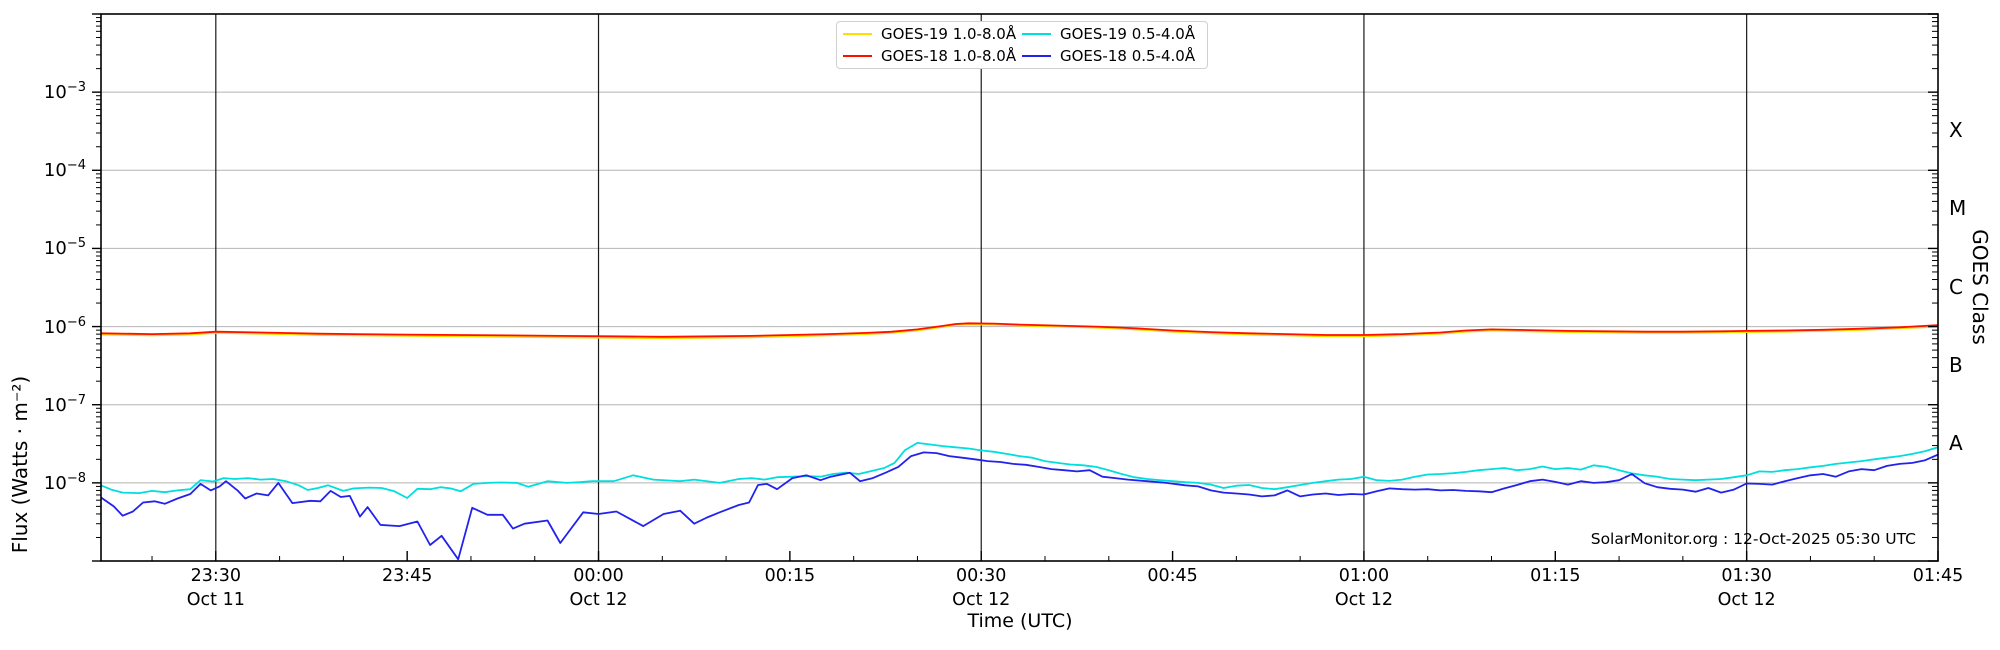 This screenshot has height=650, width=2000. I want to click on y-tick-label: 10⁻⁷, so click(64, 404).